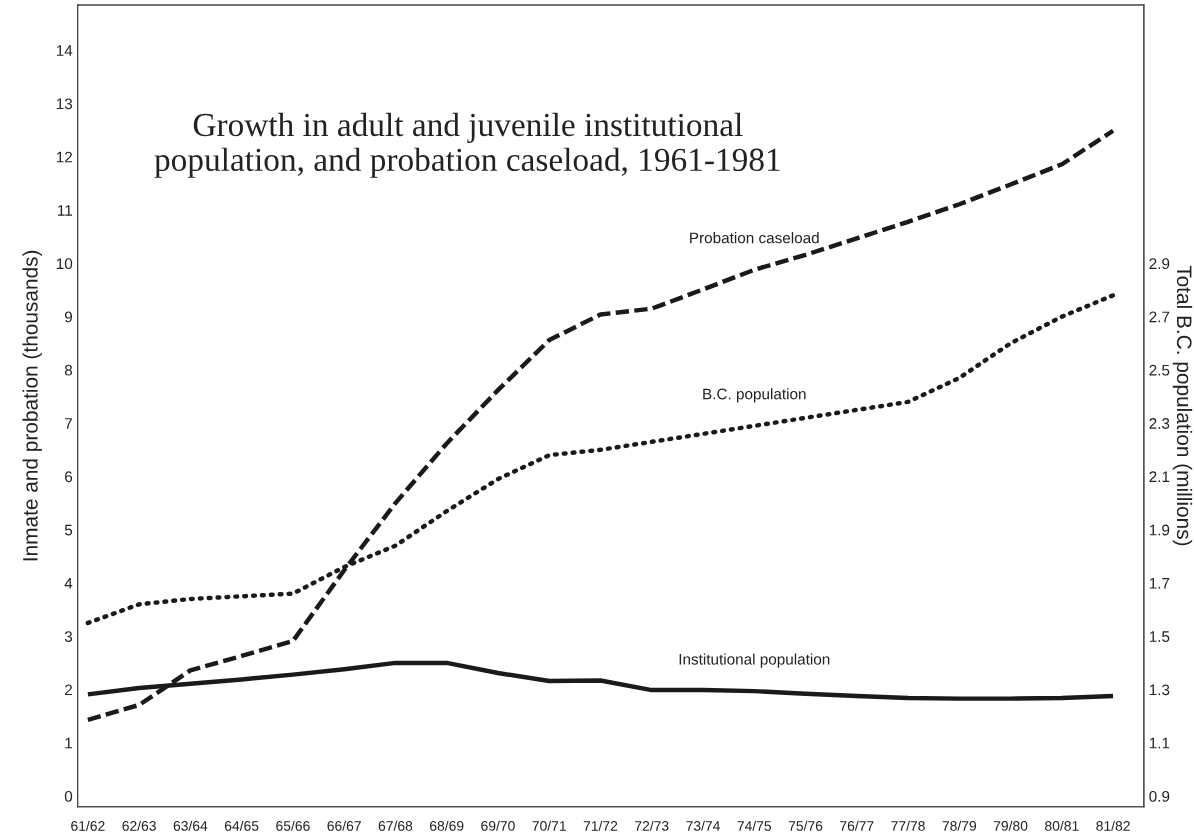 This screenshot has width=1194, height=836. I want to click on y2-tick-label: 1.1, so click(1159, 743).